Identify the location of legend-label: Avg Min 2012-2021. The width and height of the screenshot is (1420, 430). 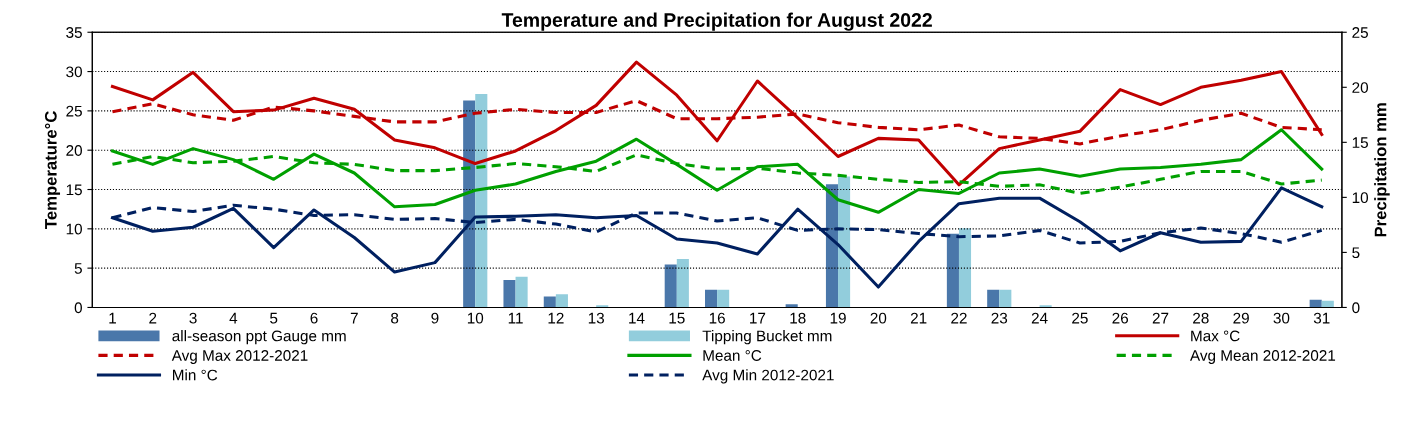
(768, 376).